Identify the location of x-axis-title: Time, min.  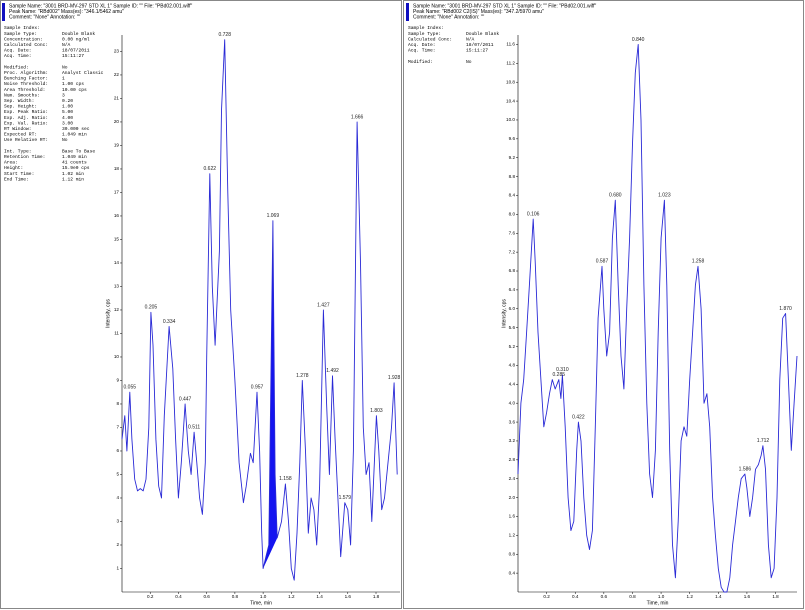
(261, 603).